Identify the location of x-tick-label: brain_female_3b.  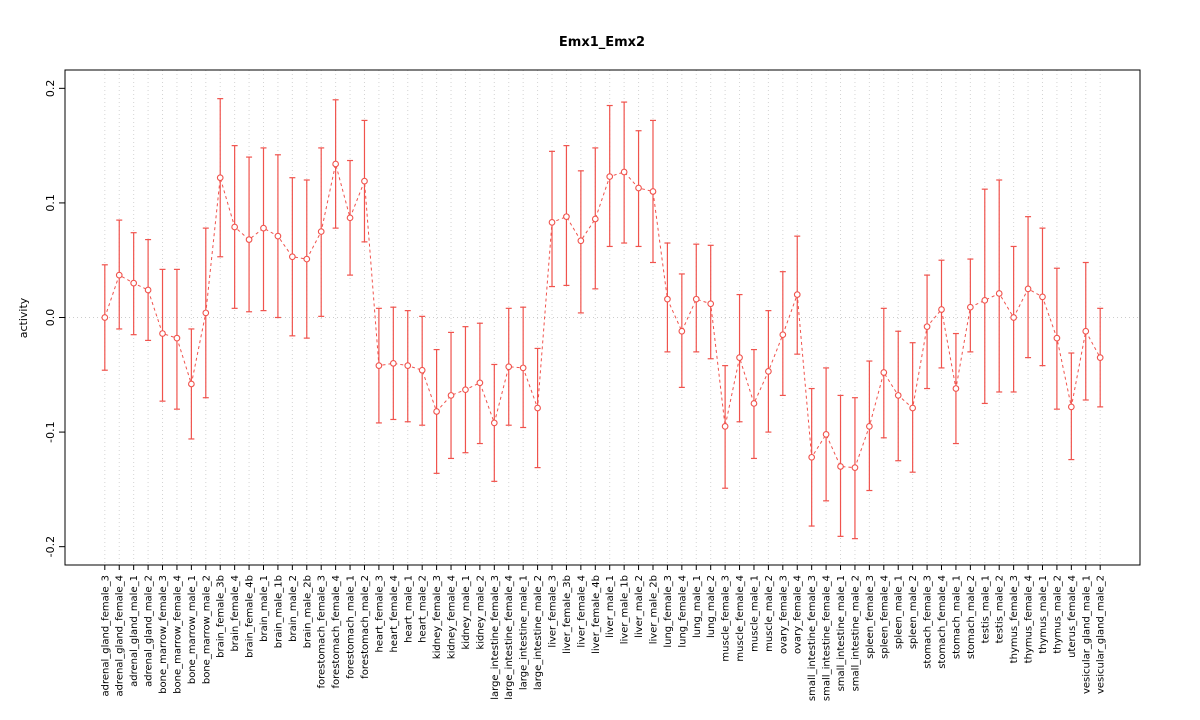
(221, 616).